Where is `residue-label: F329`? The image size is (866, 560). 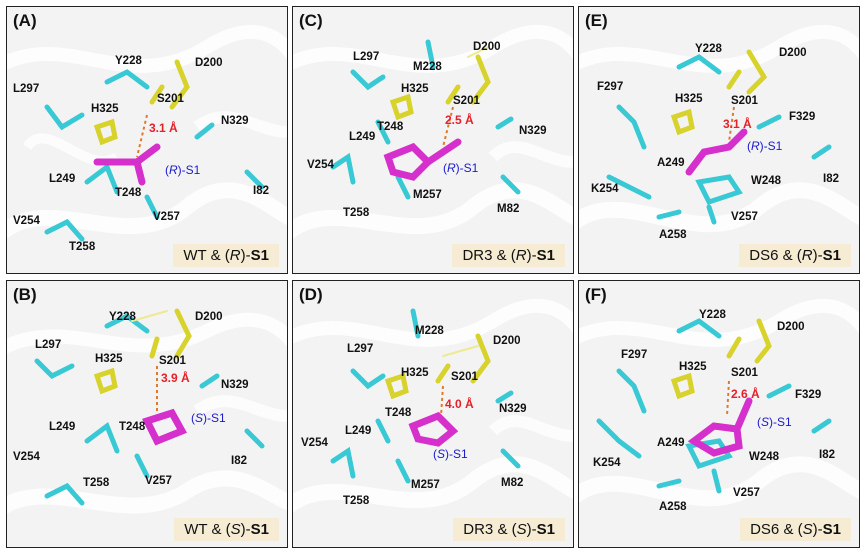
residue-label: F329 is located at coordinates (808, 395).